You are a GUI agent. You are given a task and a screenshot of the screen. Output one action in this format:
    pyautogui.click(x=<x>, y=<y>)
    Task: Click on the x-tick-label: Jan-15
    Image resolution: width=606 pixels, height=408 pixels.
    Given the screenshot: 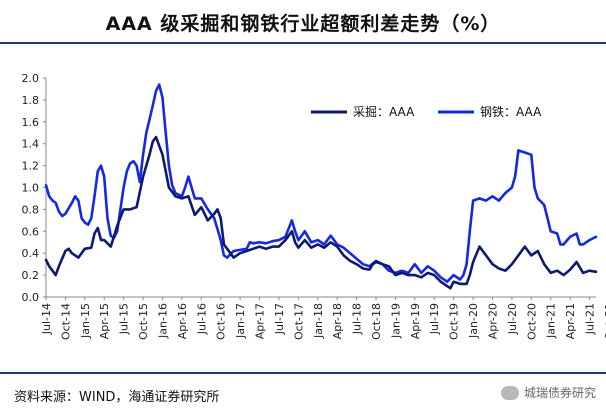 What is the action you would take?
    pyautogui.click(x=85, y=321)
    